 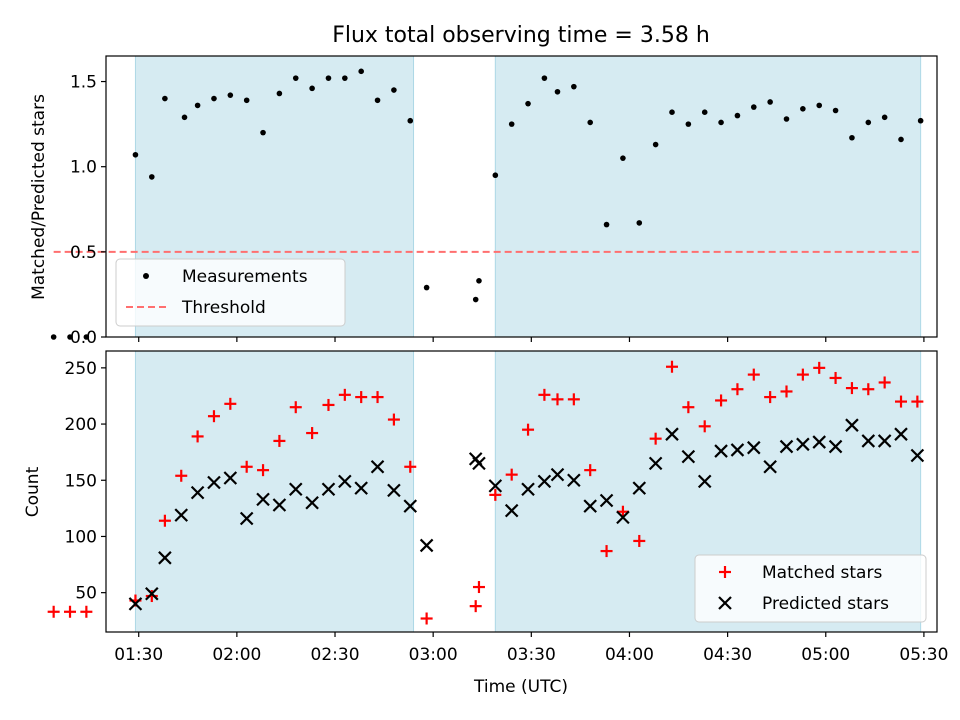 What do you see at coordinates (810, 588) in the screenshot?
I see `bottom-legend: Matched stars Predicted stars` at bounding box center [810, 588].